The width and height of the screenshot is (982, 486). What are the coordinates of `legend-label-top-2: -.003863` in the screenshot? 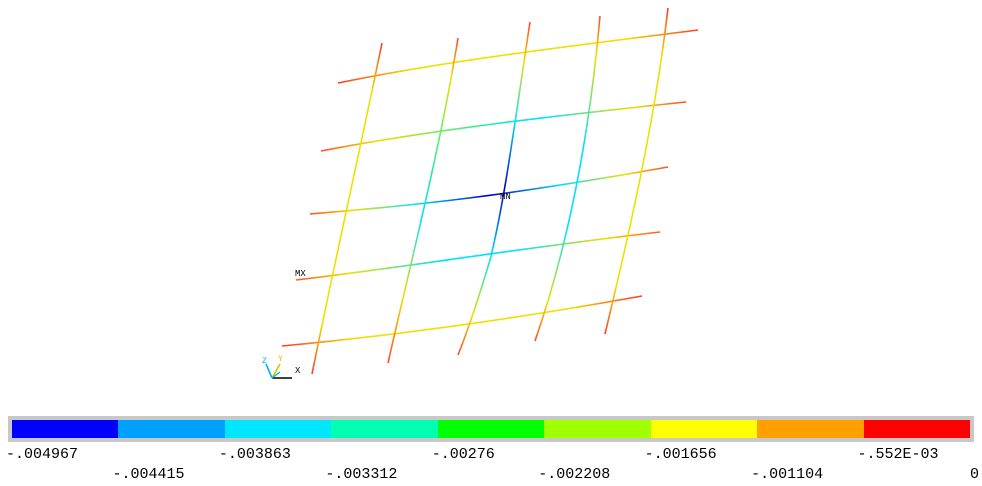 It's located at (254, 454).